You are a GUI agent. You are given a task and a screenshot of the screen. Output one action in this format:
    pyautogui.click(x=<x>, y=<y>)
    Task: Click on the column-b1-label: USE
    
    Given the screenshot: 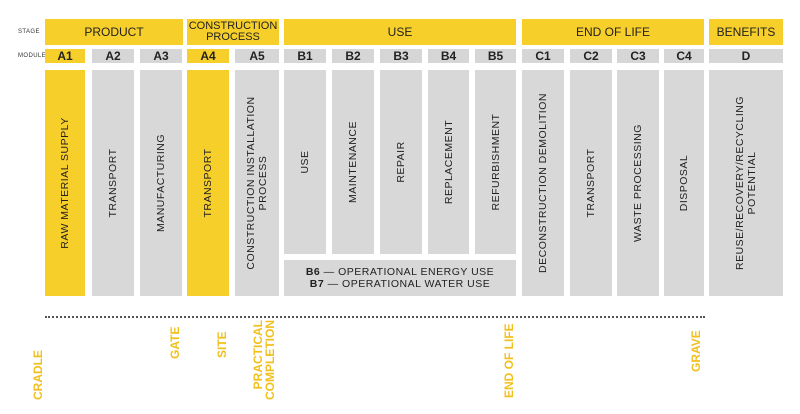 What is the action you would take?
    pyautogui.click(x=305, y=162)
    